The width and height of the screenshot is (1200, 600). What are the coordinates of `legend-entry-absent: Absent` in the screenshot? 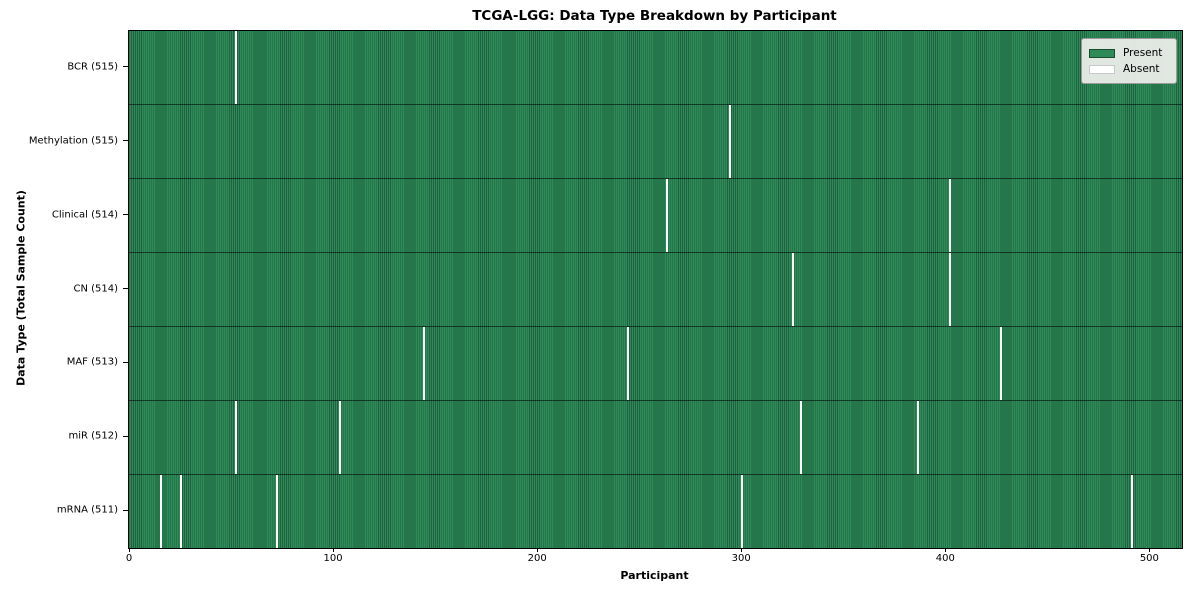 It's located at (1128, 69).